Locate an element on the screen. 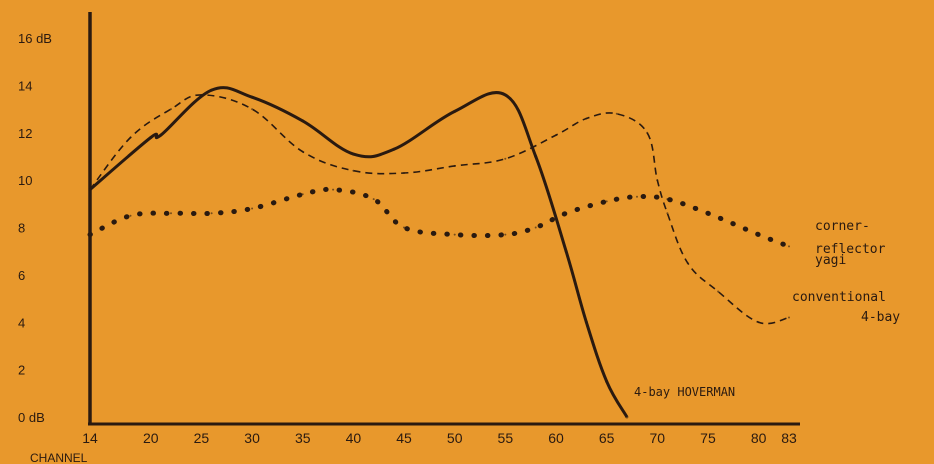  y-tick-label: 0 dB is located at coordinates (31, 417).